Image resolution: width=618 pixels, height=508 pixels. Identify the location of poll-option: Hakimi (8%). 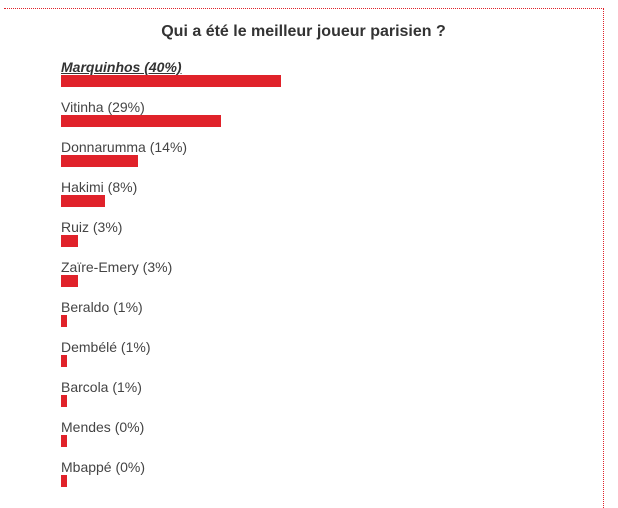
(321, 199).